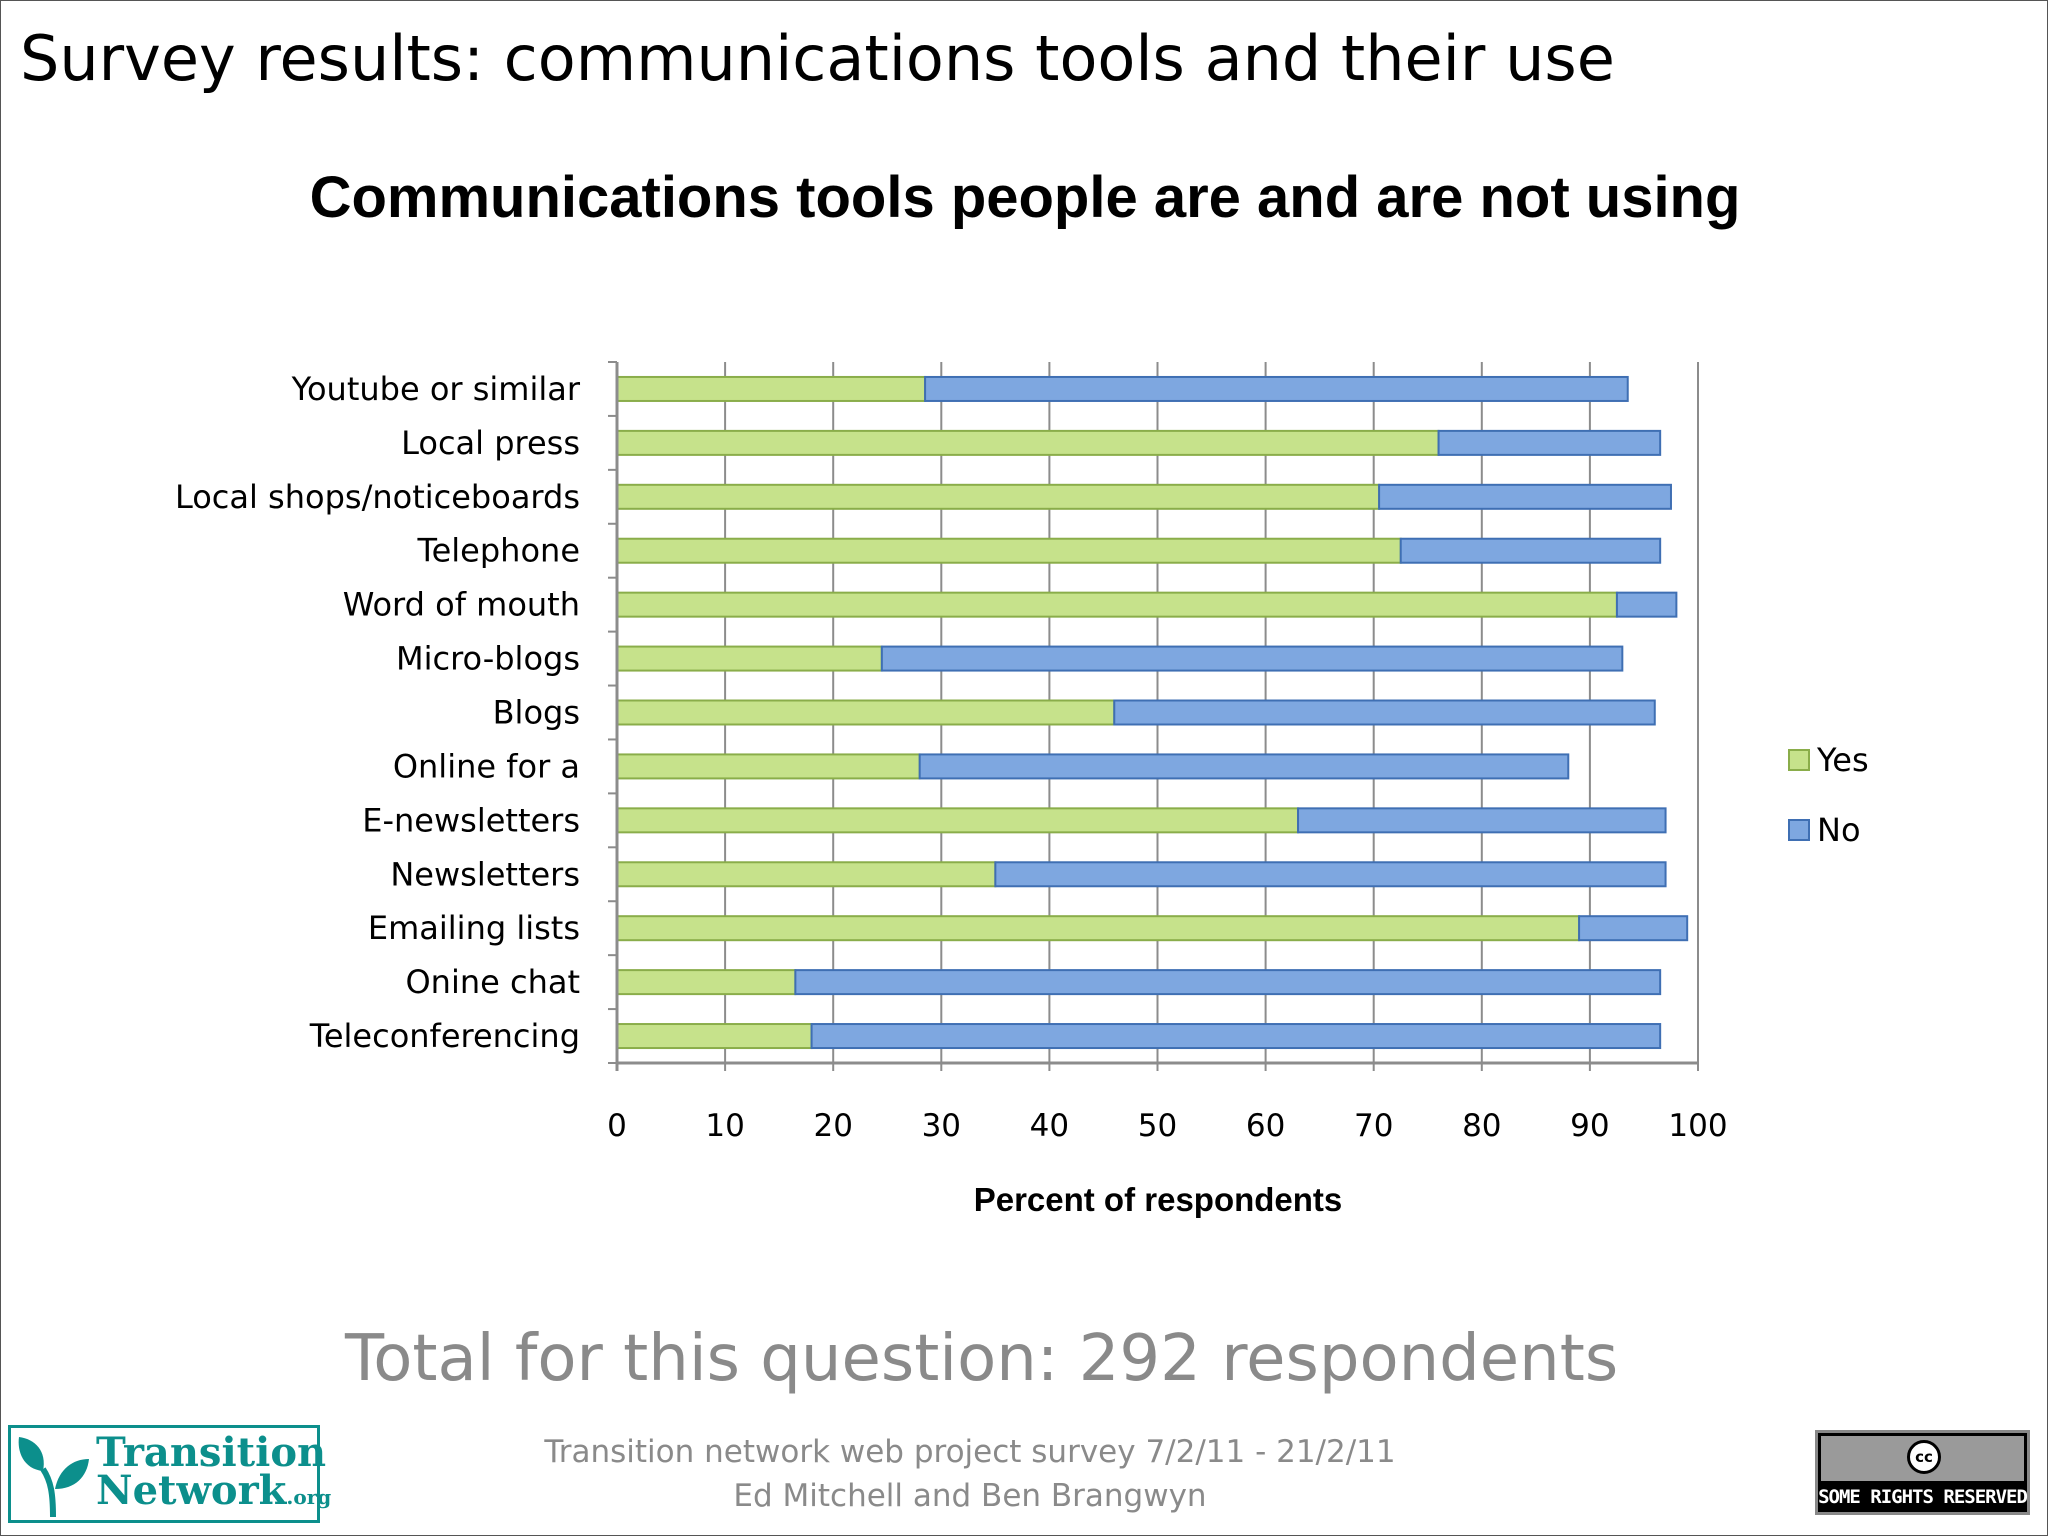 Image resolution: width=2048 pixels, height=1536 pixels. I want to click on x-tick-label: 100, so click(1697, 1126).